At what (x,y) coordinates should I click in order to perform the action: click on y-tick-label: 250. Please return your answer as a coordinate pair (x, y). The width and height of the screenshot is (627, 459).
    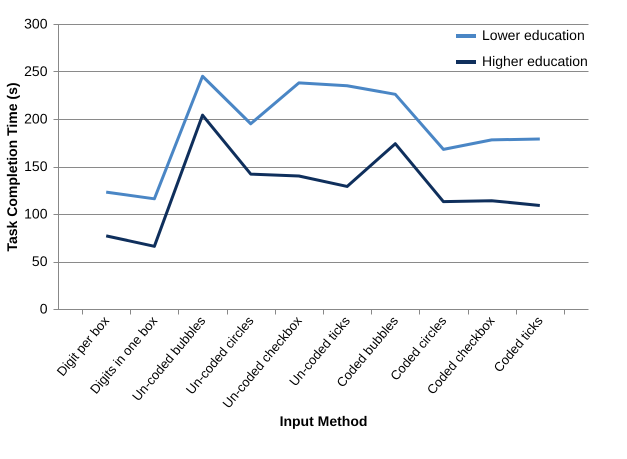
    Looking at the image, I should click on (36, 71).